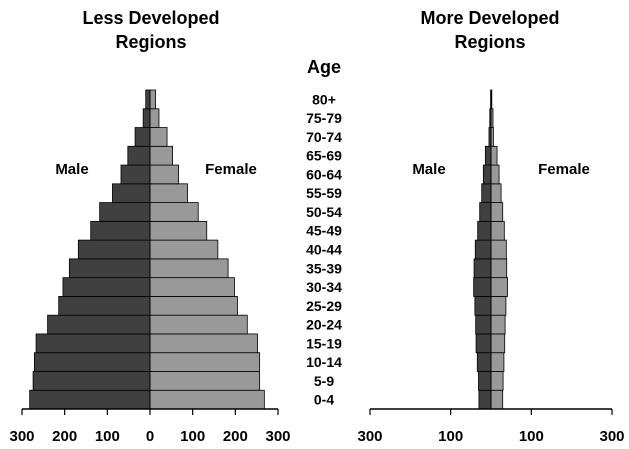  Describe the element at coordinates (324, 381) in the screenshot. I see `age-label-5-9: 5-9` at that location.